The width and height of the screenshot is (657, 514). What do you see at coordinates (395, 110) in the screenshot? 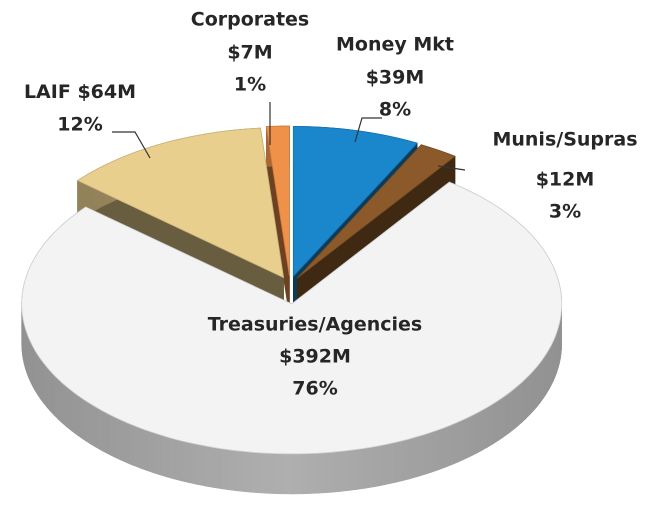
I see `percent-label: 8%` at bounding box center [395, 110].